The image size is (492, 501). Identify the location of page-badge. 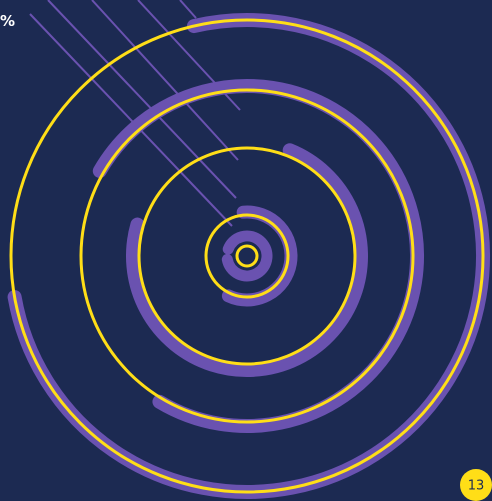
(476, 485).